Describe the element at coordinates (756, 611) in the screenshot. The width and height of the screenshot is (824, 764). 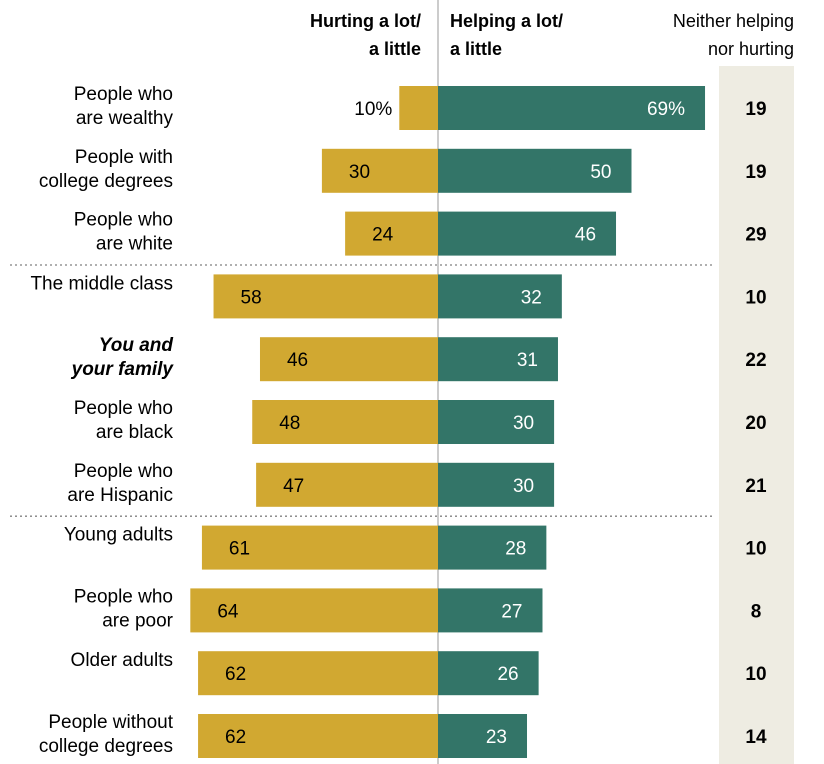
I see `value-label-neither: 8` at that location.